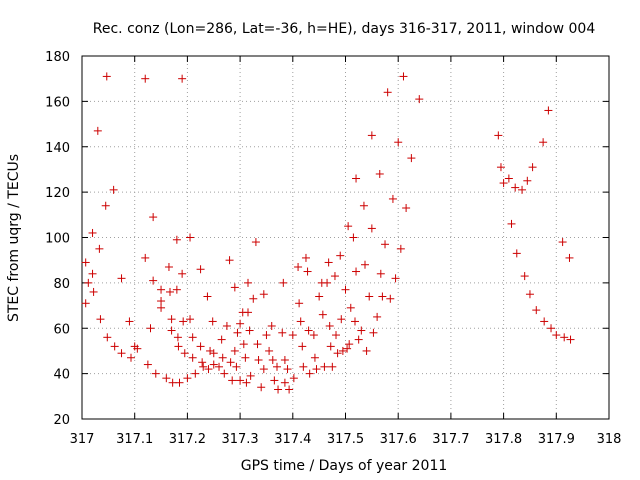  Describe the element at coordinates (344, 466) in the screenshot. I see `x-axis-label: GPS time / Days of year 2011` at that location.